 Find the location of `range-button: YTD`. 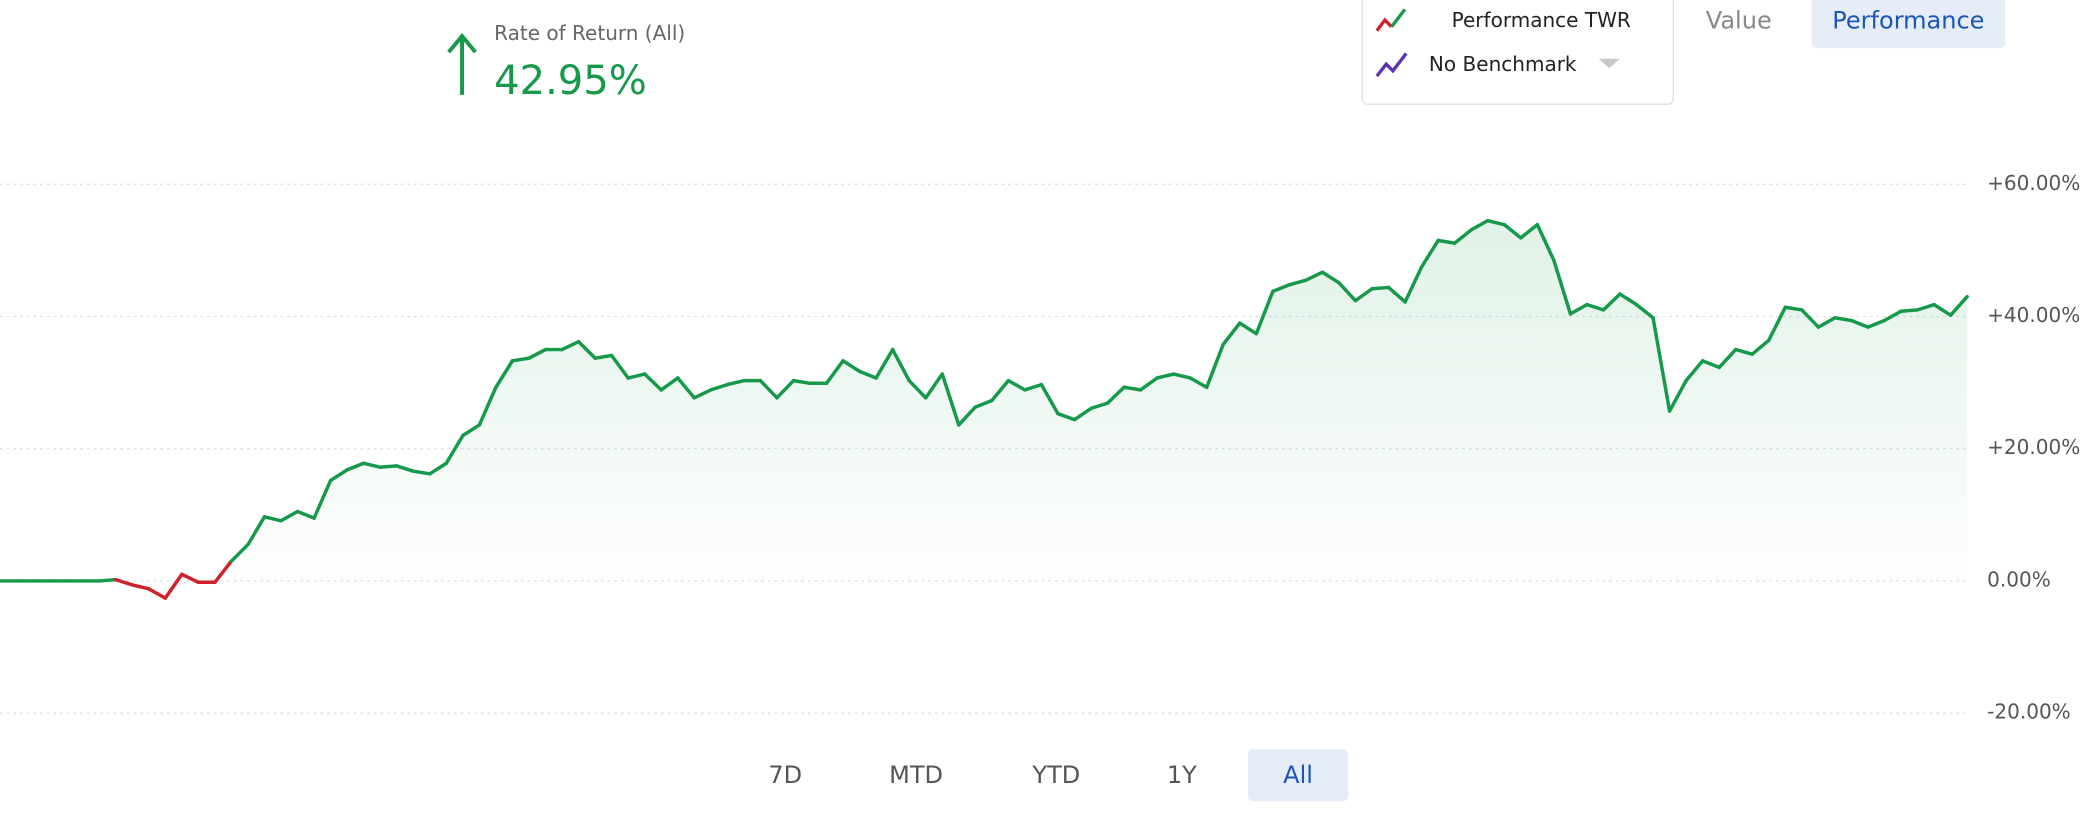

range-button: YTD is located at coordinates (1055, 775).